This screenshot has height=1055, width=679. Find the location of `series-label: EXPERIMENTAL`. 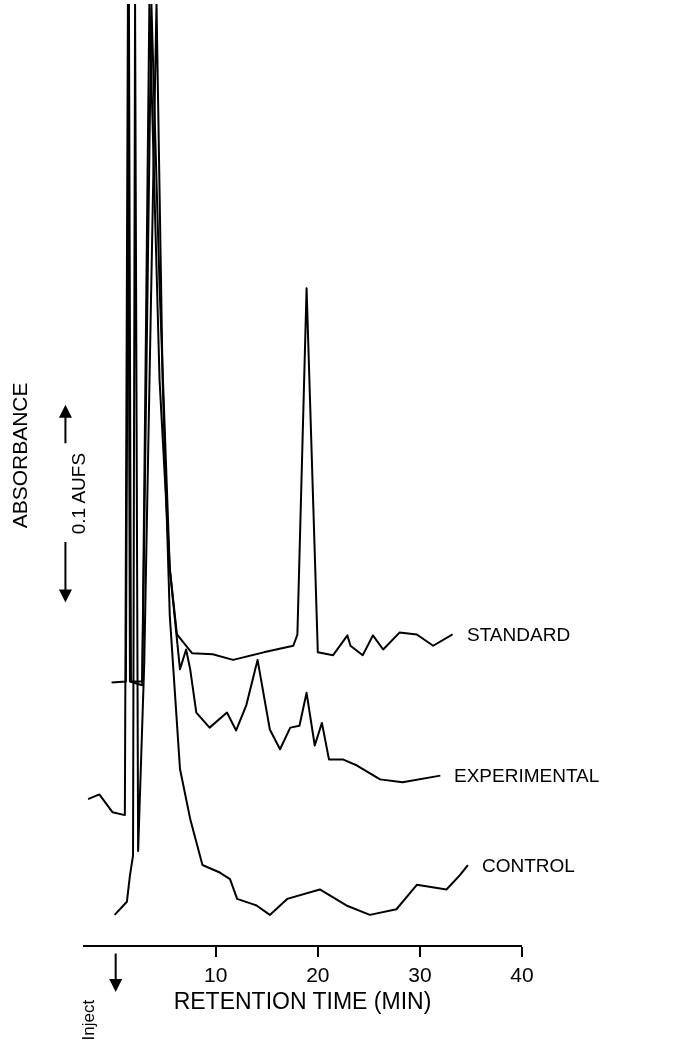

series-label: EXPERIMENTAL is located at coordinates (527, 775).